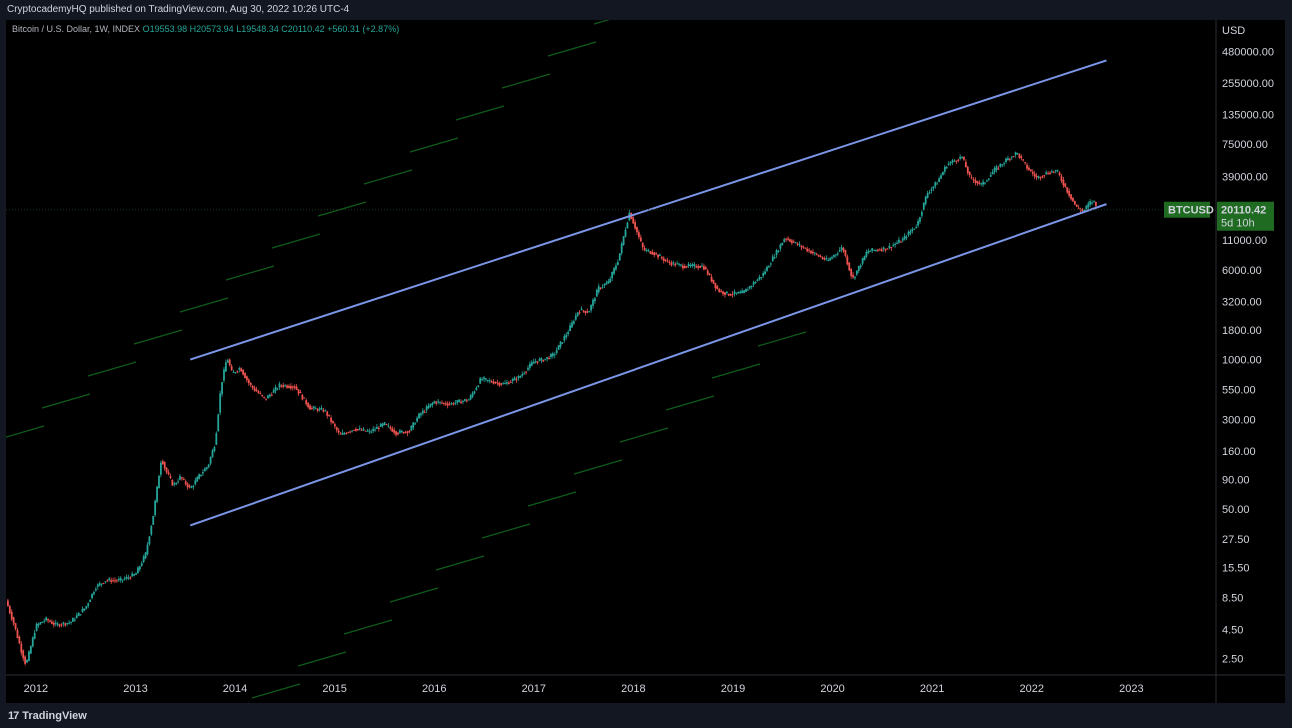 This screenshot has height=728, width=1292. Describe the element at coordinates (1236, 481) in the screenshot. I see `y-tick-label: 90.00` at that location.